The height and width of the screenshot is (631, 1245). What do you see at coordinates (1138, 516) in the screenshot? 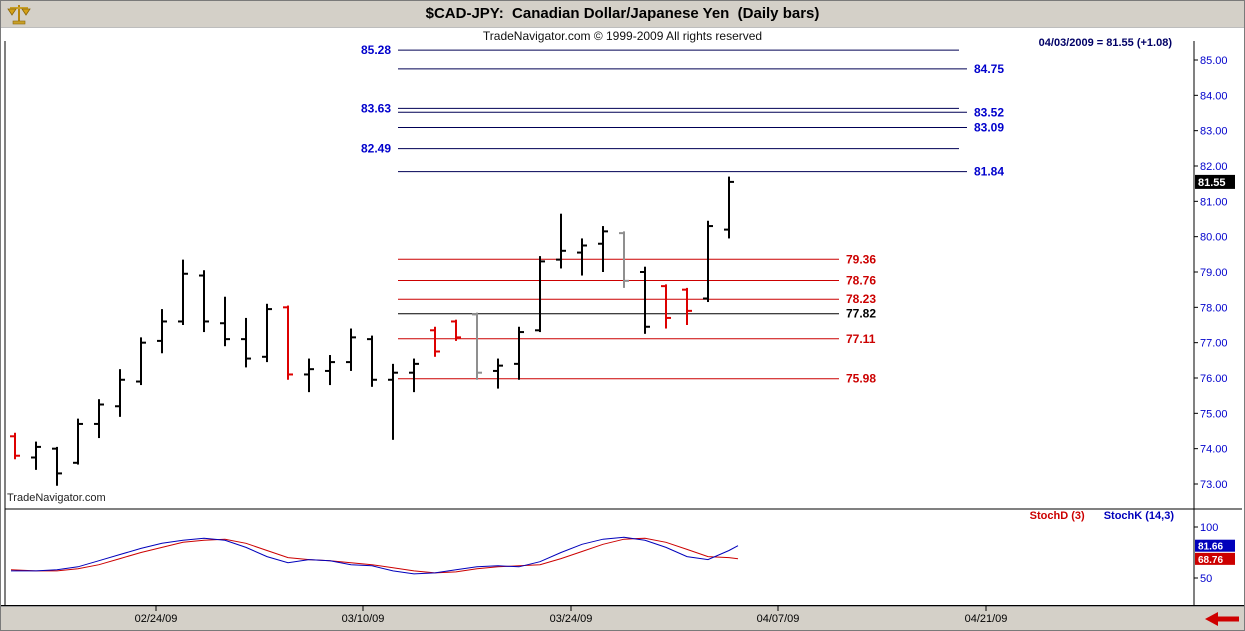
I see `stoch-k-legend-label: StochK (14,3)` at bounding box center [1138, 516].